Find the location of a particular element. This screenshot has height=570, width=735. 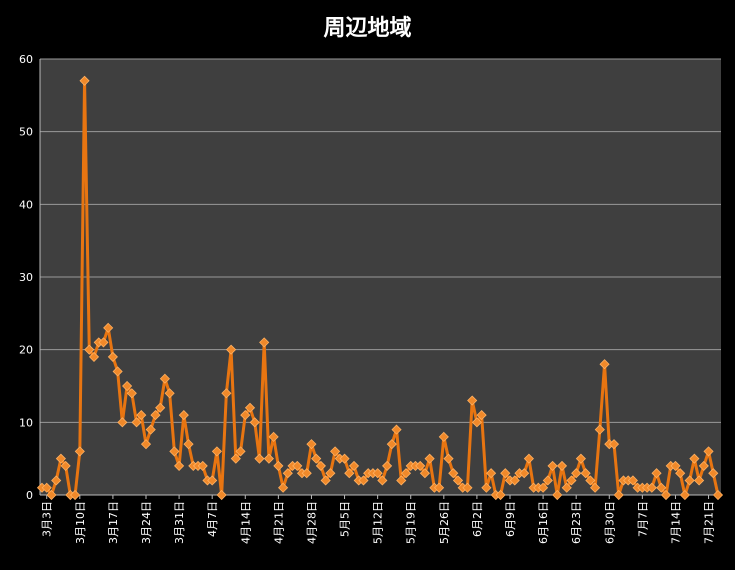

x-tick-label: 4月28日 is located at coordinates (311, 522).